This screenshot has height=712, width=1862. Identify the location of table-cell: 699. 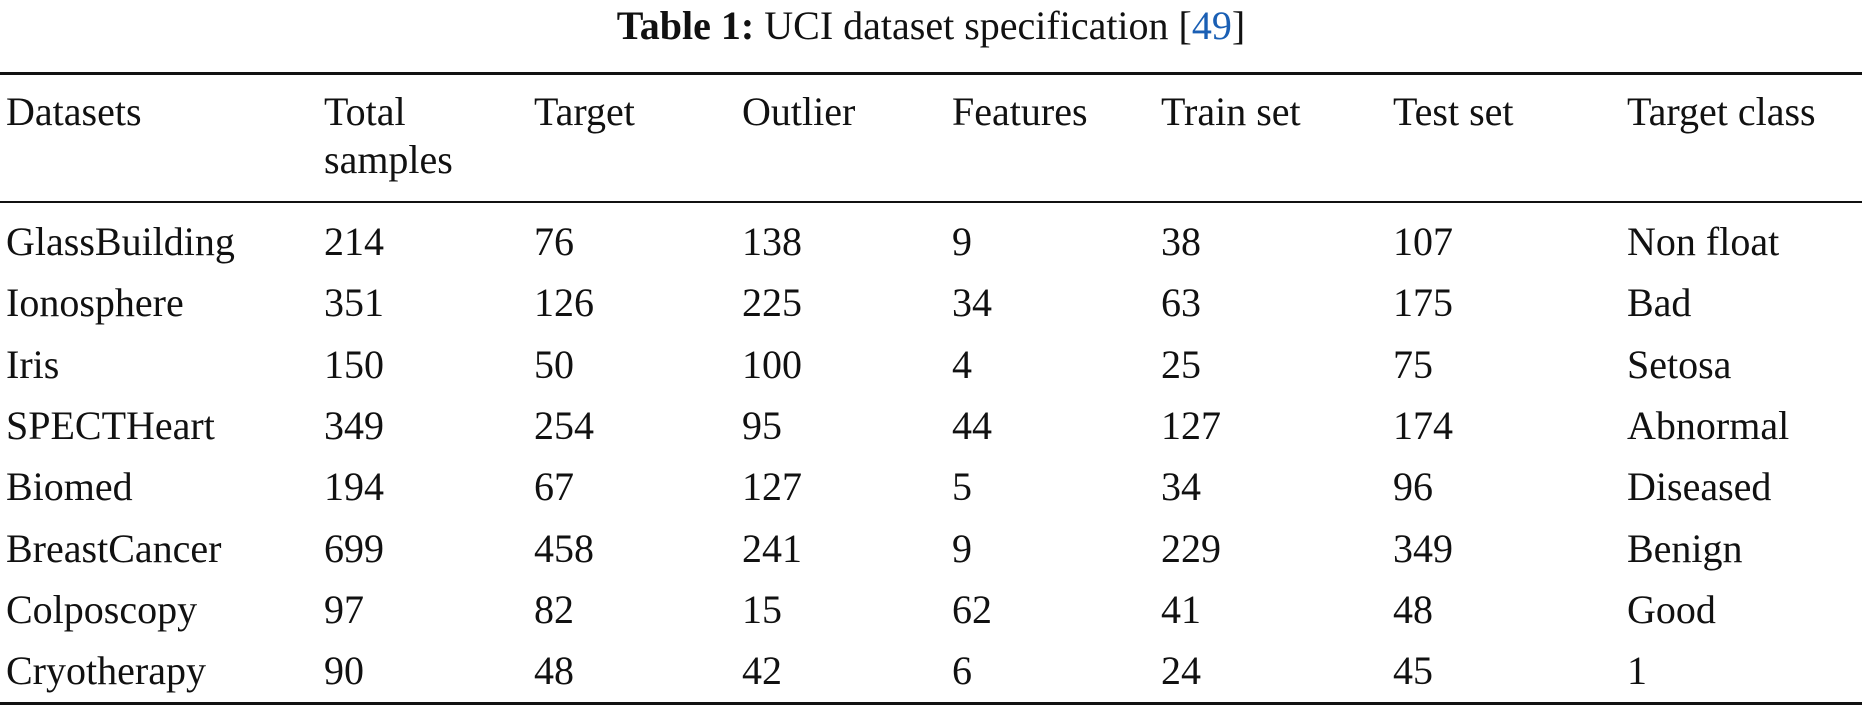
(354, 548).